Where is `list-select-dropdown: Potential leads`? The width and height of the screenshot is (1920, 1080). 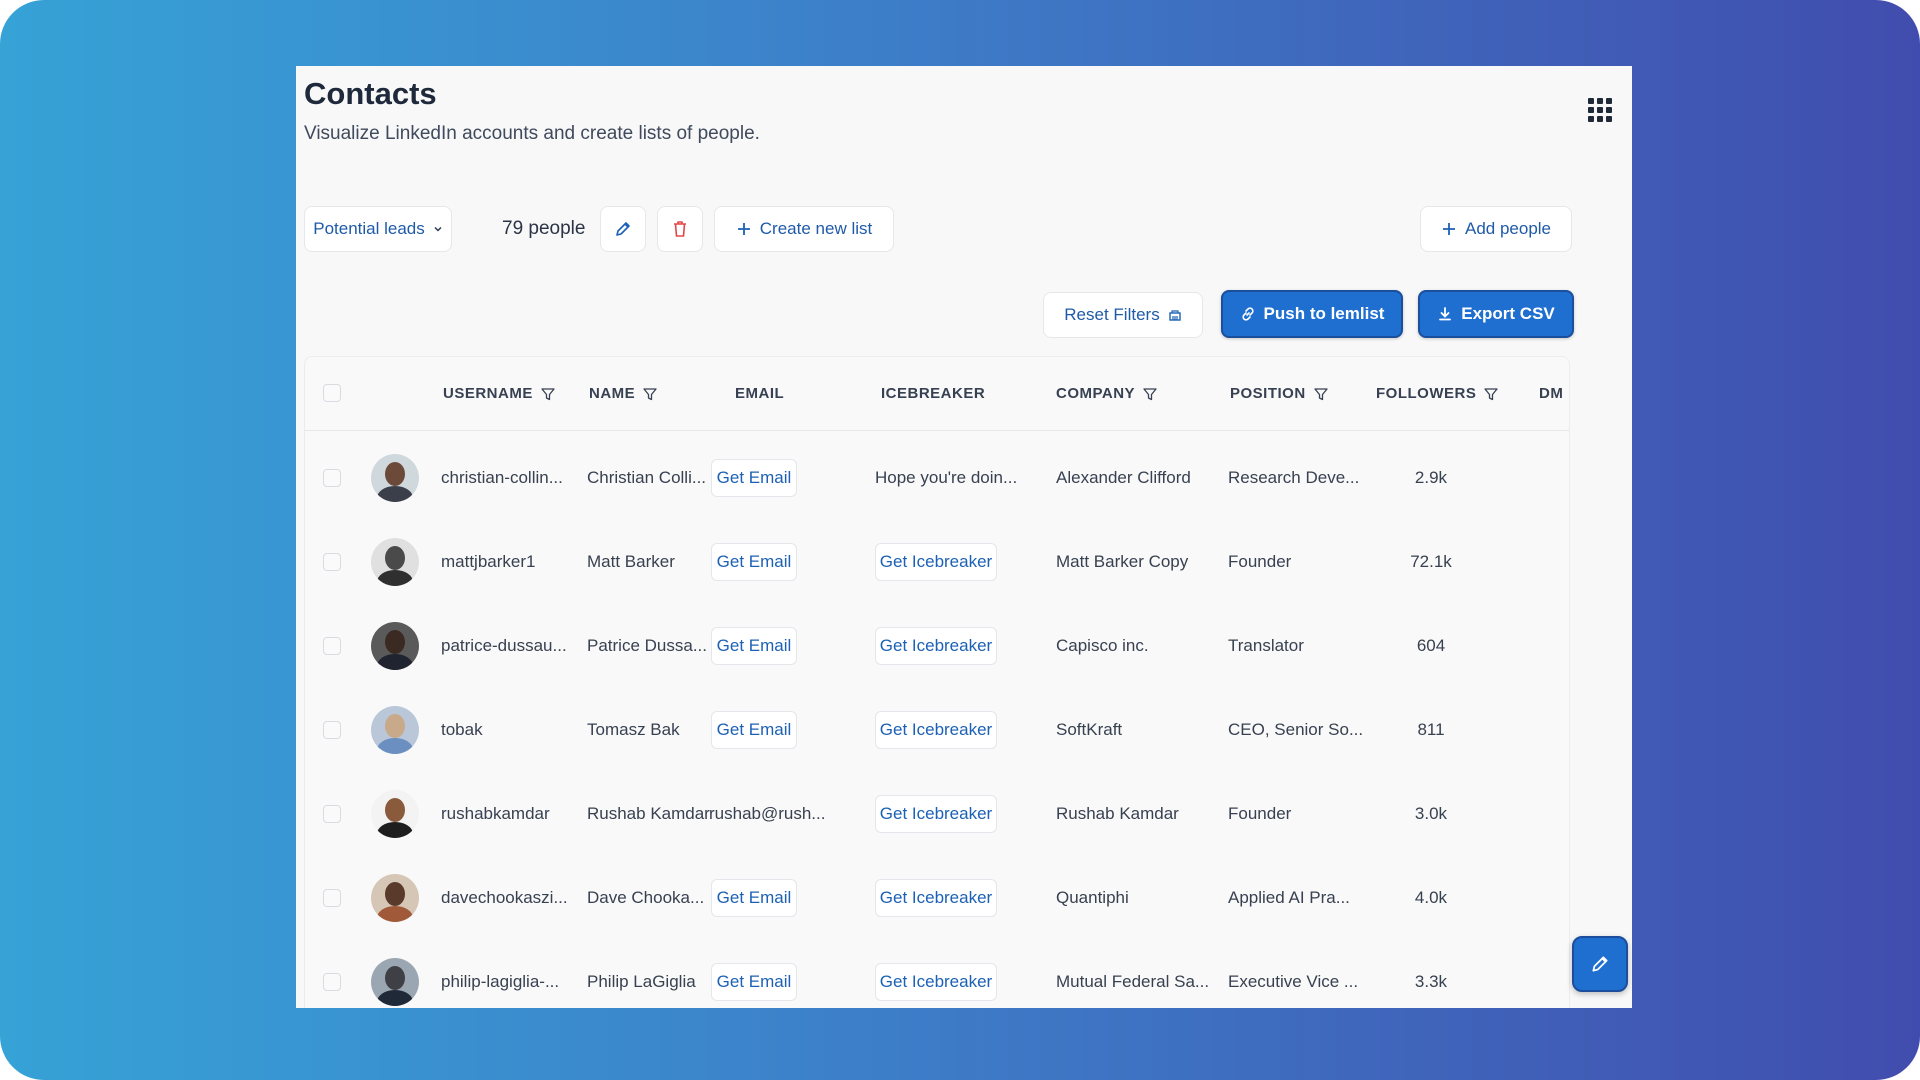 list-select-dropdown: Potential leads is located at coordinates (378, 229).